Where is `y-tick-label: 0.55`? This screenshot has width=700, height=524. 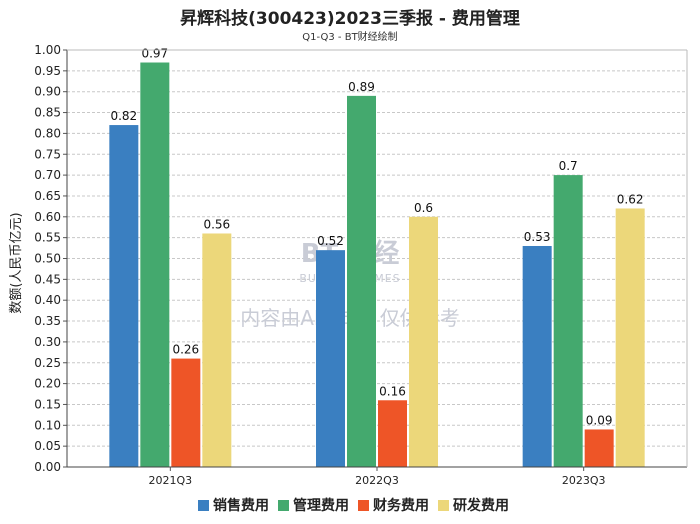
y-tick-label: 0.55 is located at coordinates (47, 238).